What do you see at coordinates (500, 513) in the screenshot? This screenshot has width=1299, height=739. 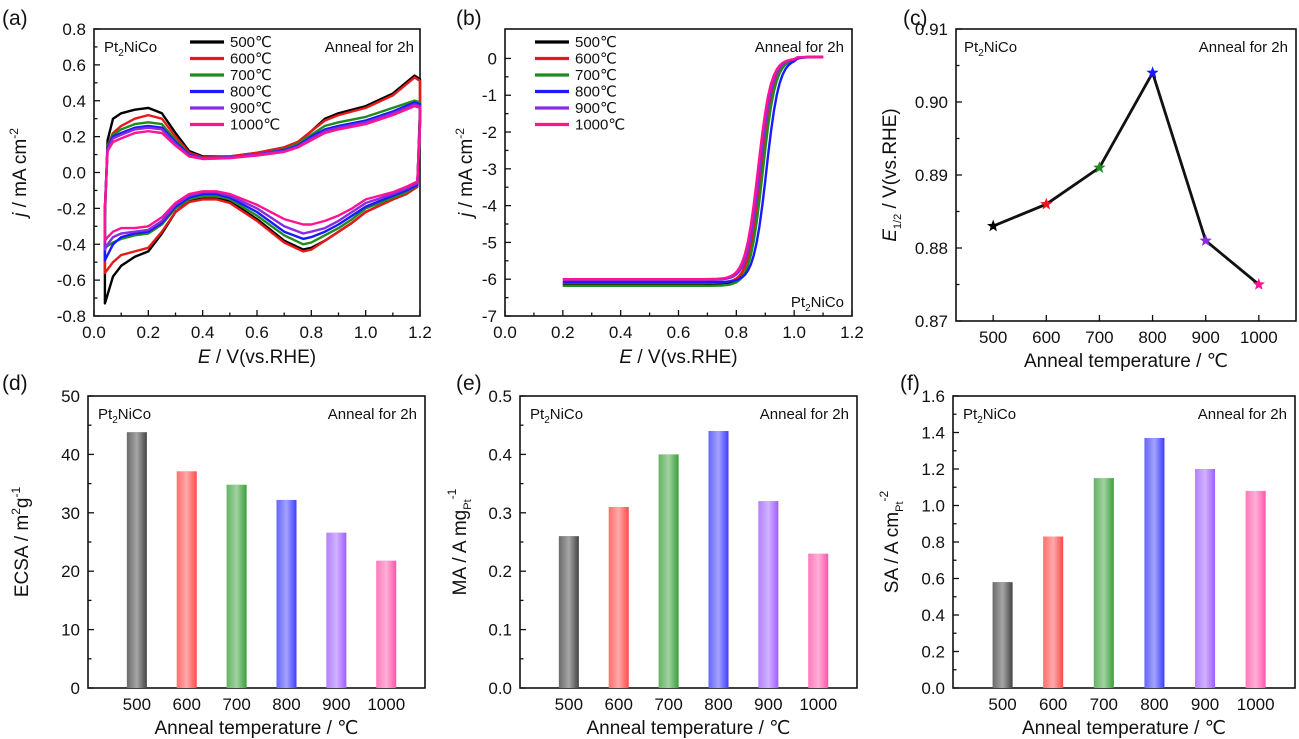 I see `y-tick-label: 0.3` at bounding box center [500, 513].